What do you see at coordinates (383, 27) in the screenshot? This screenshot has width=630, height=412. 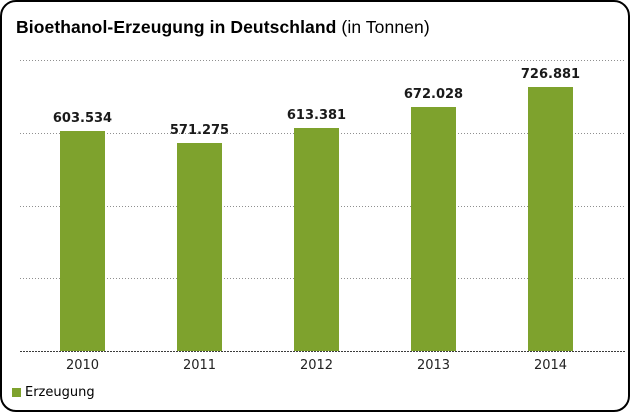 I see `chart-title-suffix: (in Tonnen)` at bounding box center [383, 27].